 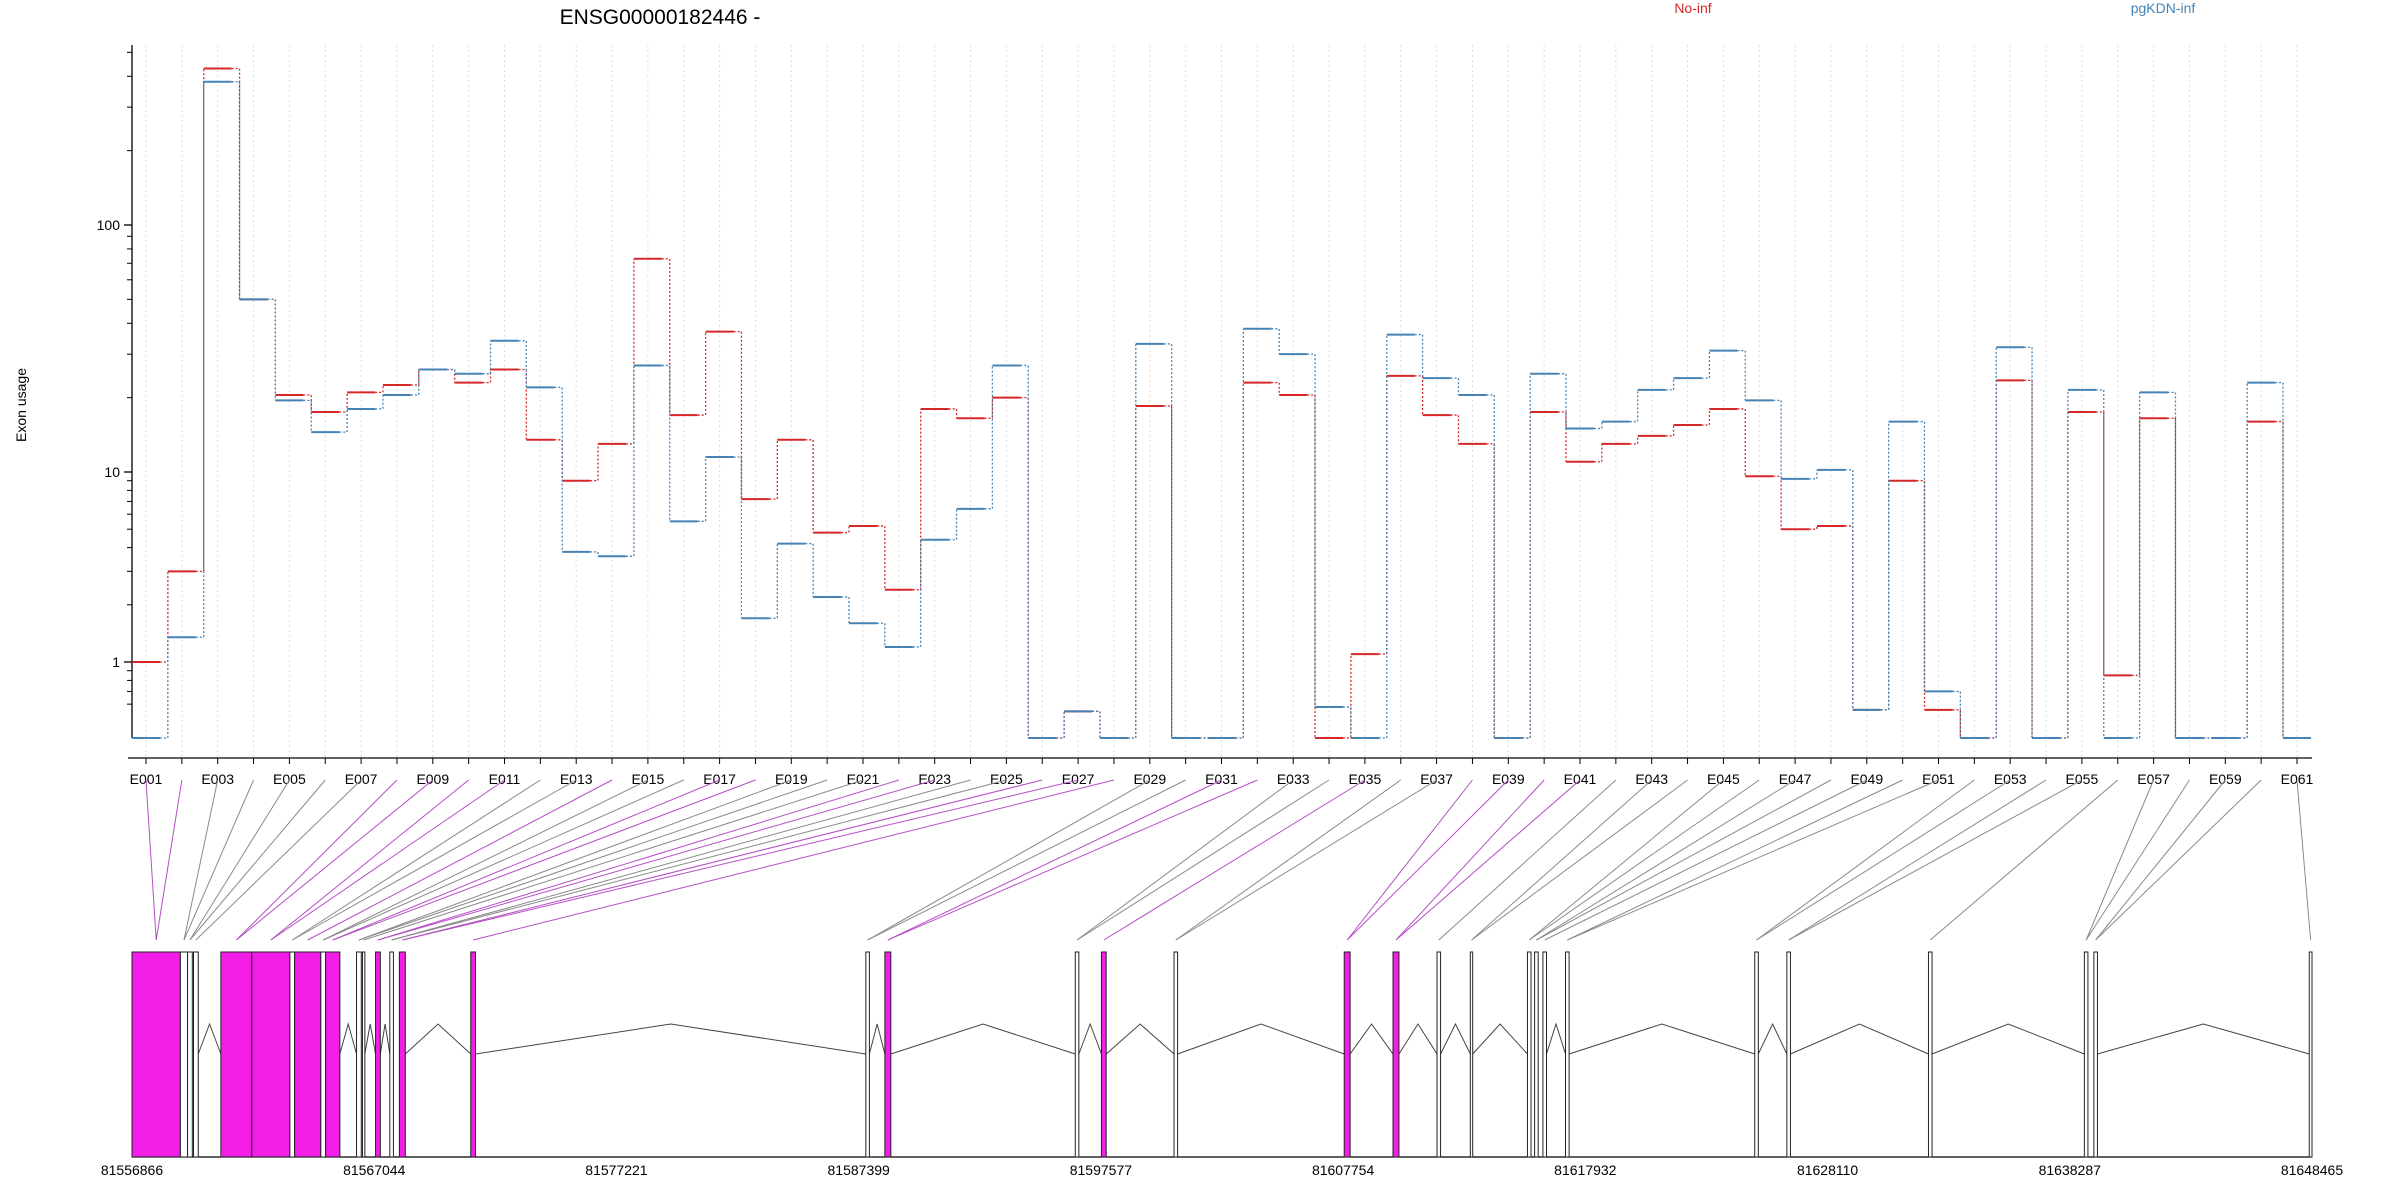 I want to click on x-tick-label-e031: E031, so click(x=1221, y=779).